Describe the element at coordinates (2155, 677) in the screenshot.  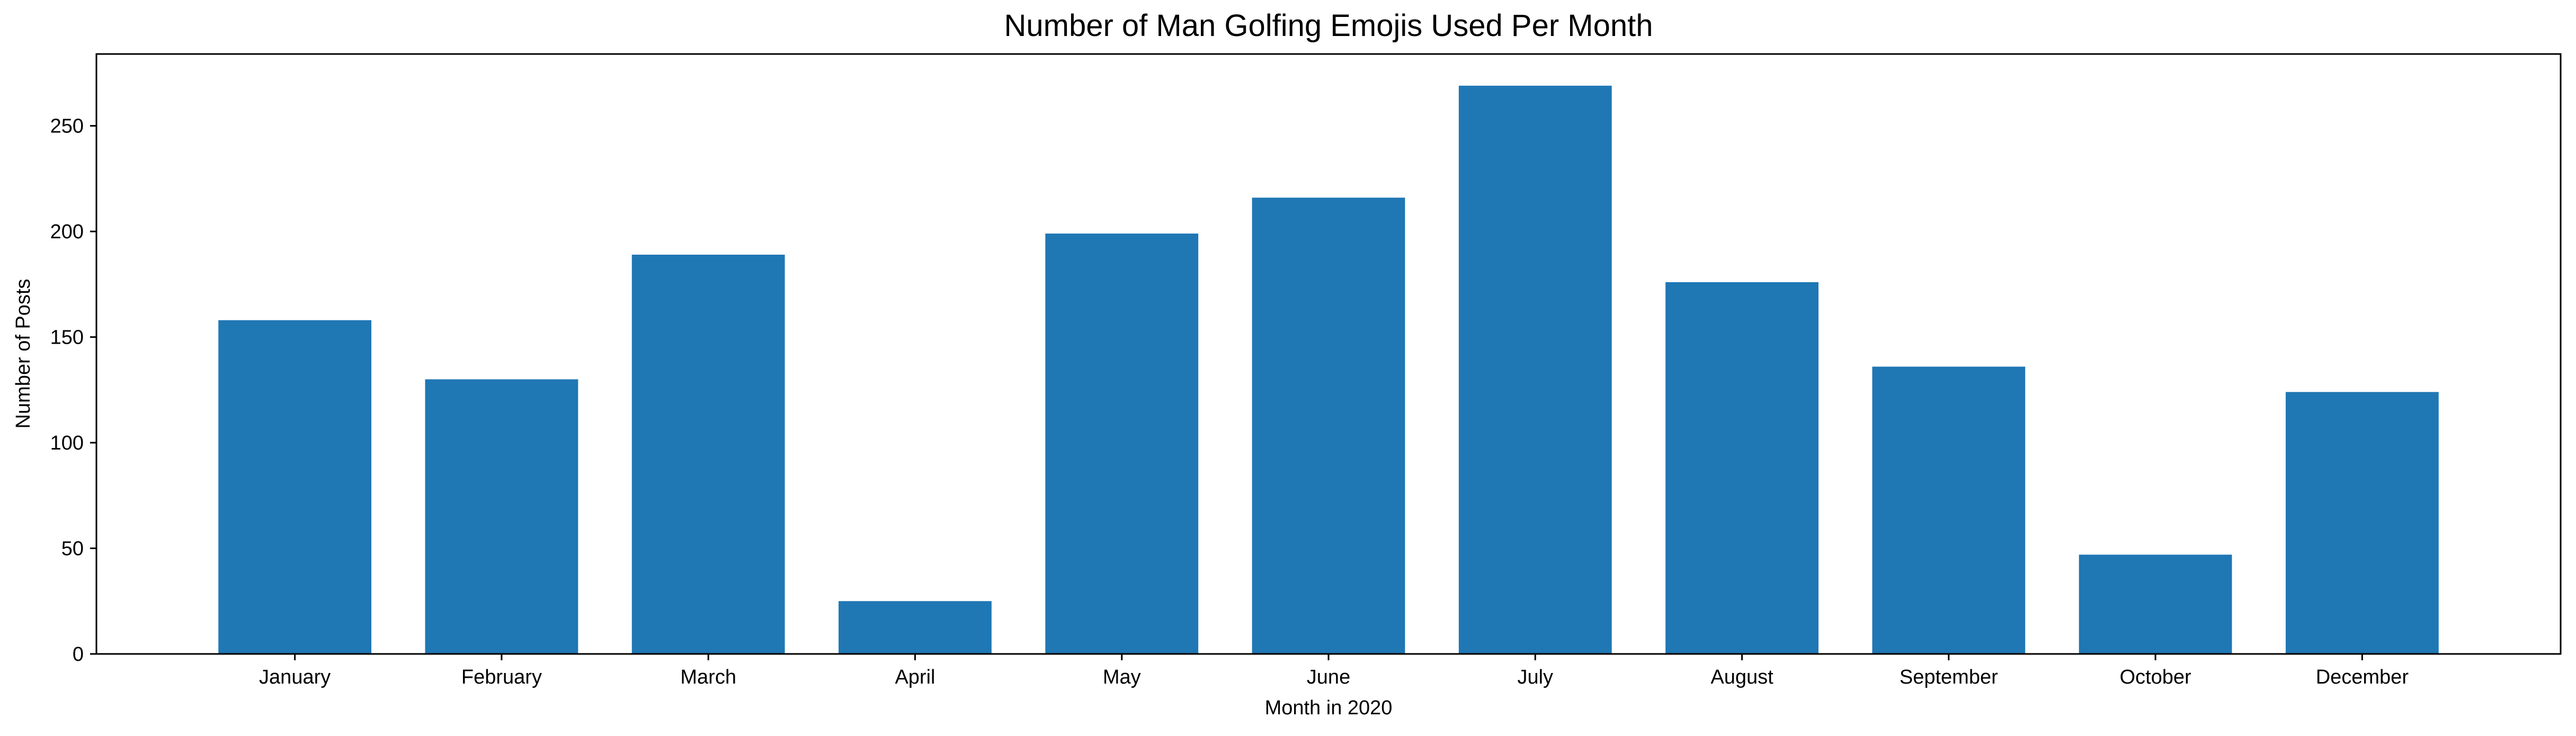
I see `x-tick-label-october: October` at that location.